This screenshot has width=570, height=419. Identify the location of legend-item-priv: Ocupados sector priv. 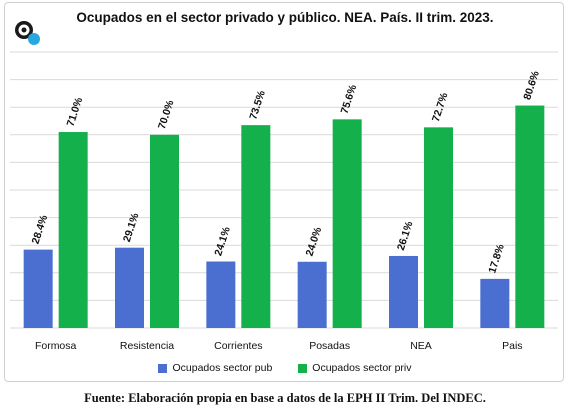
(355, 368).